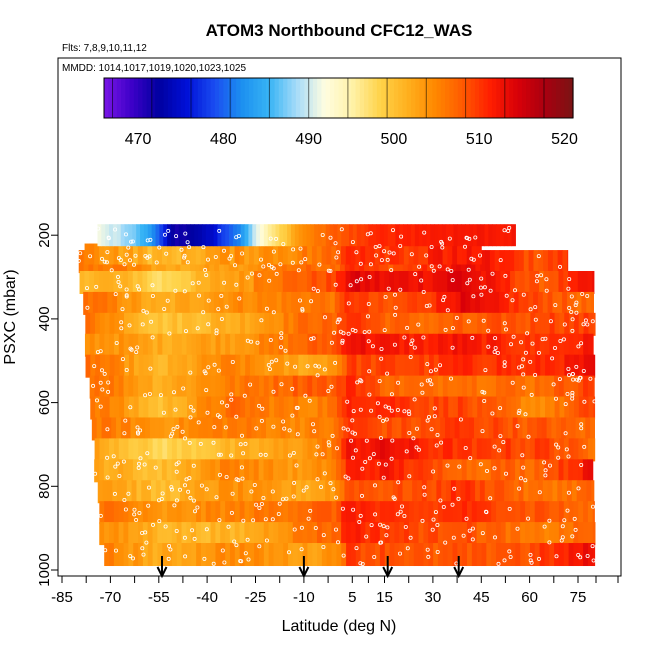 This screenshot has height=650, width=650. What do you see at coordinates (104, 48) in the screenshot?
I see `flights-label: Flts: 7,8,9,10,11,12` at bounding box center [104, 48].